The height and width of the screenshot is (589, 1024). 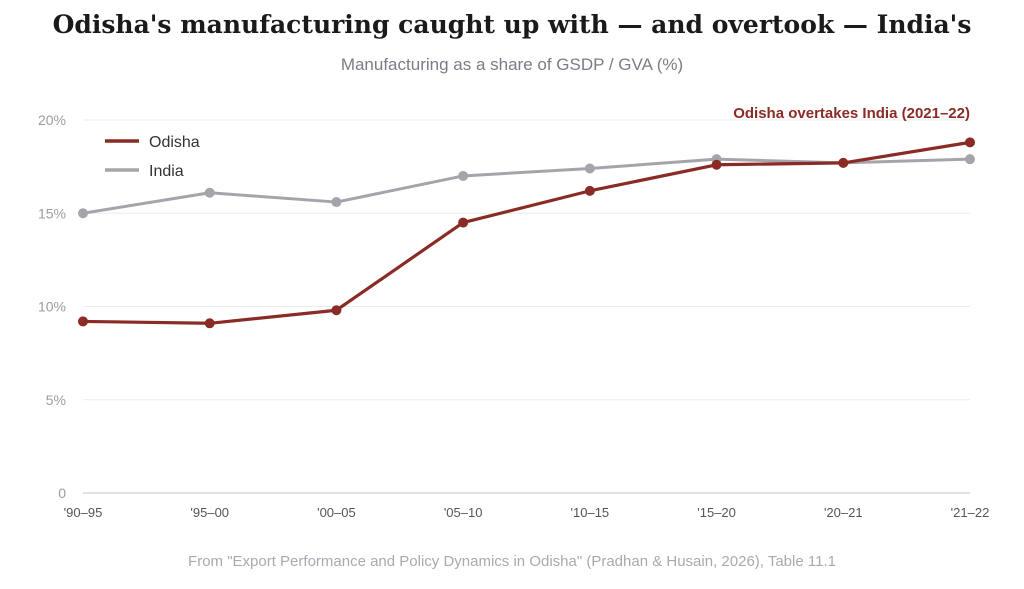 I want to click on y-axis: 0 5% 10% 15% 20%, so click(x=52, y=306).